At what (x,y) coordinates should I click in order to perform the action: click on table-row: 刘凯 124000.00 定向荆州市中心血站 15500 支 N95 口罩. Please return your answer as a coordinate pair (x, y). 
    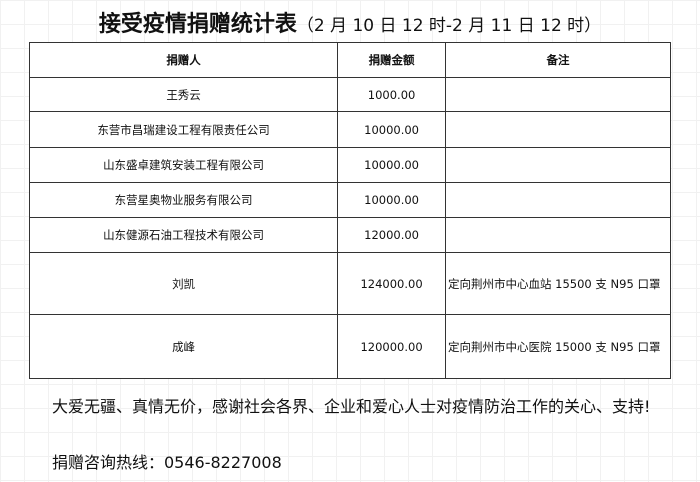
    Looking at the image, I should click on (349, 283).